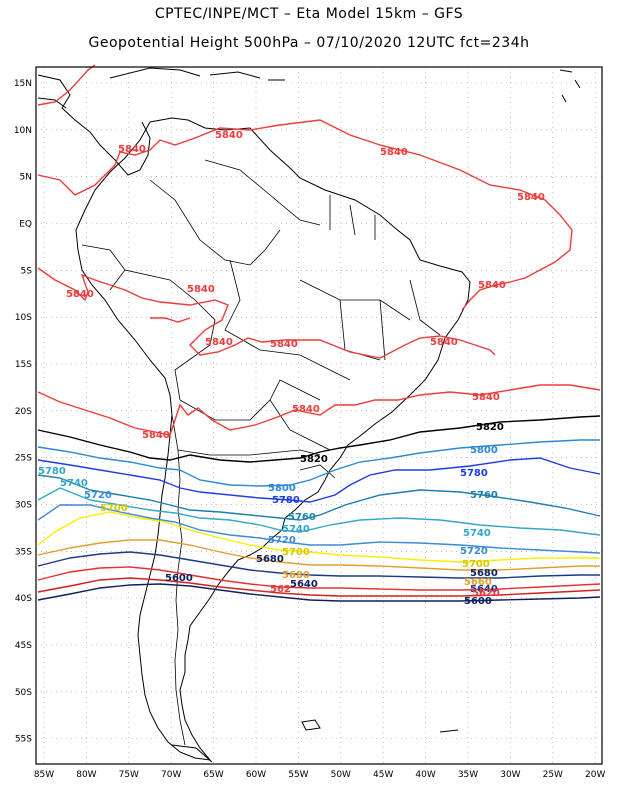 The height and width of the screenshot is (800, 618). I want to click on lon-label: 85W, so click(44, 775).